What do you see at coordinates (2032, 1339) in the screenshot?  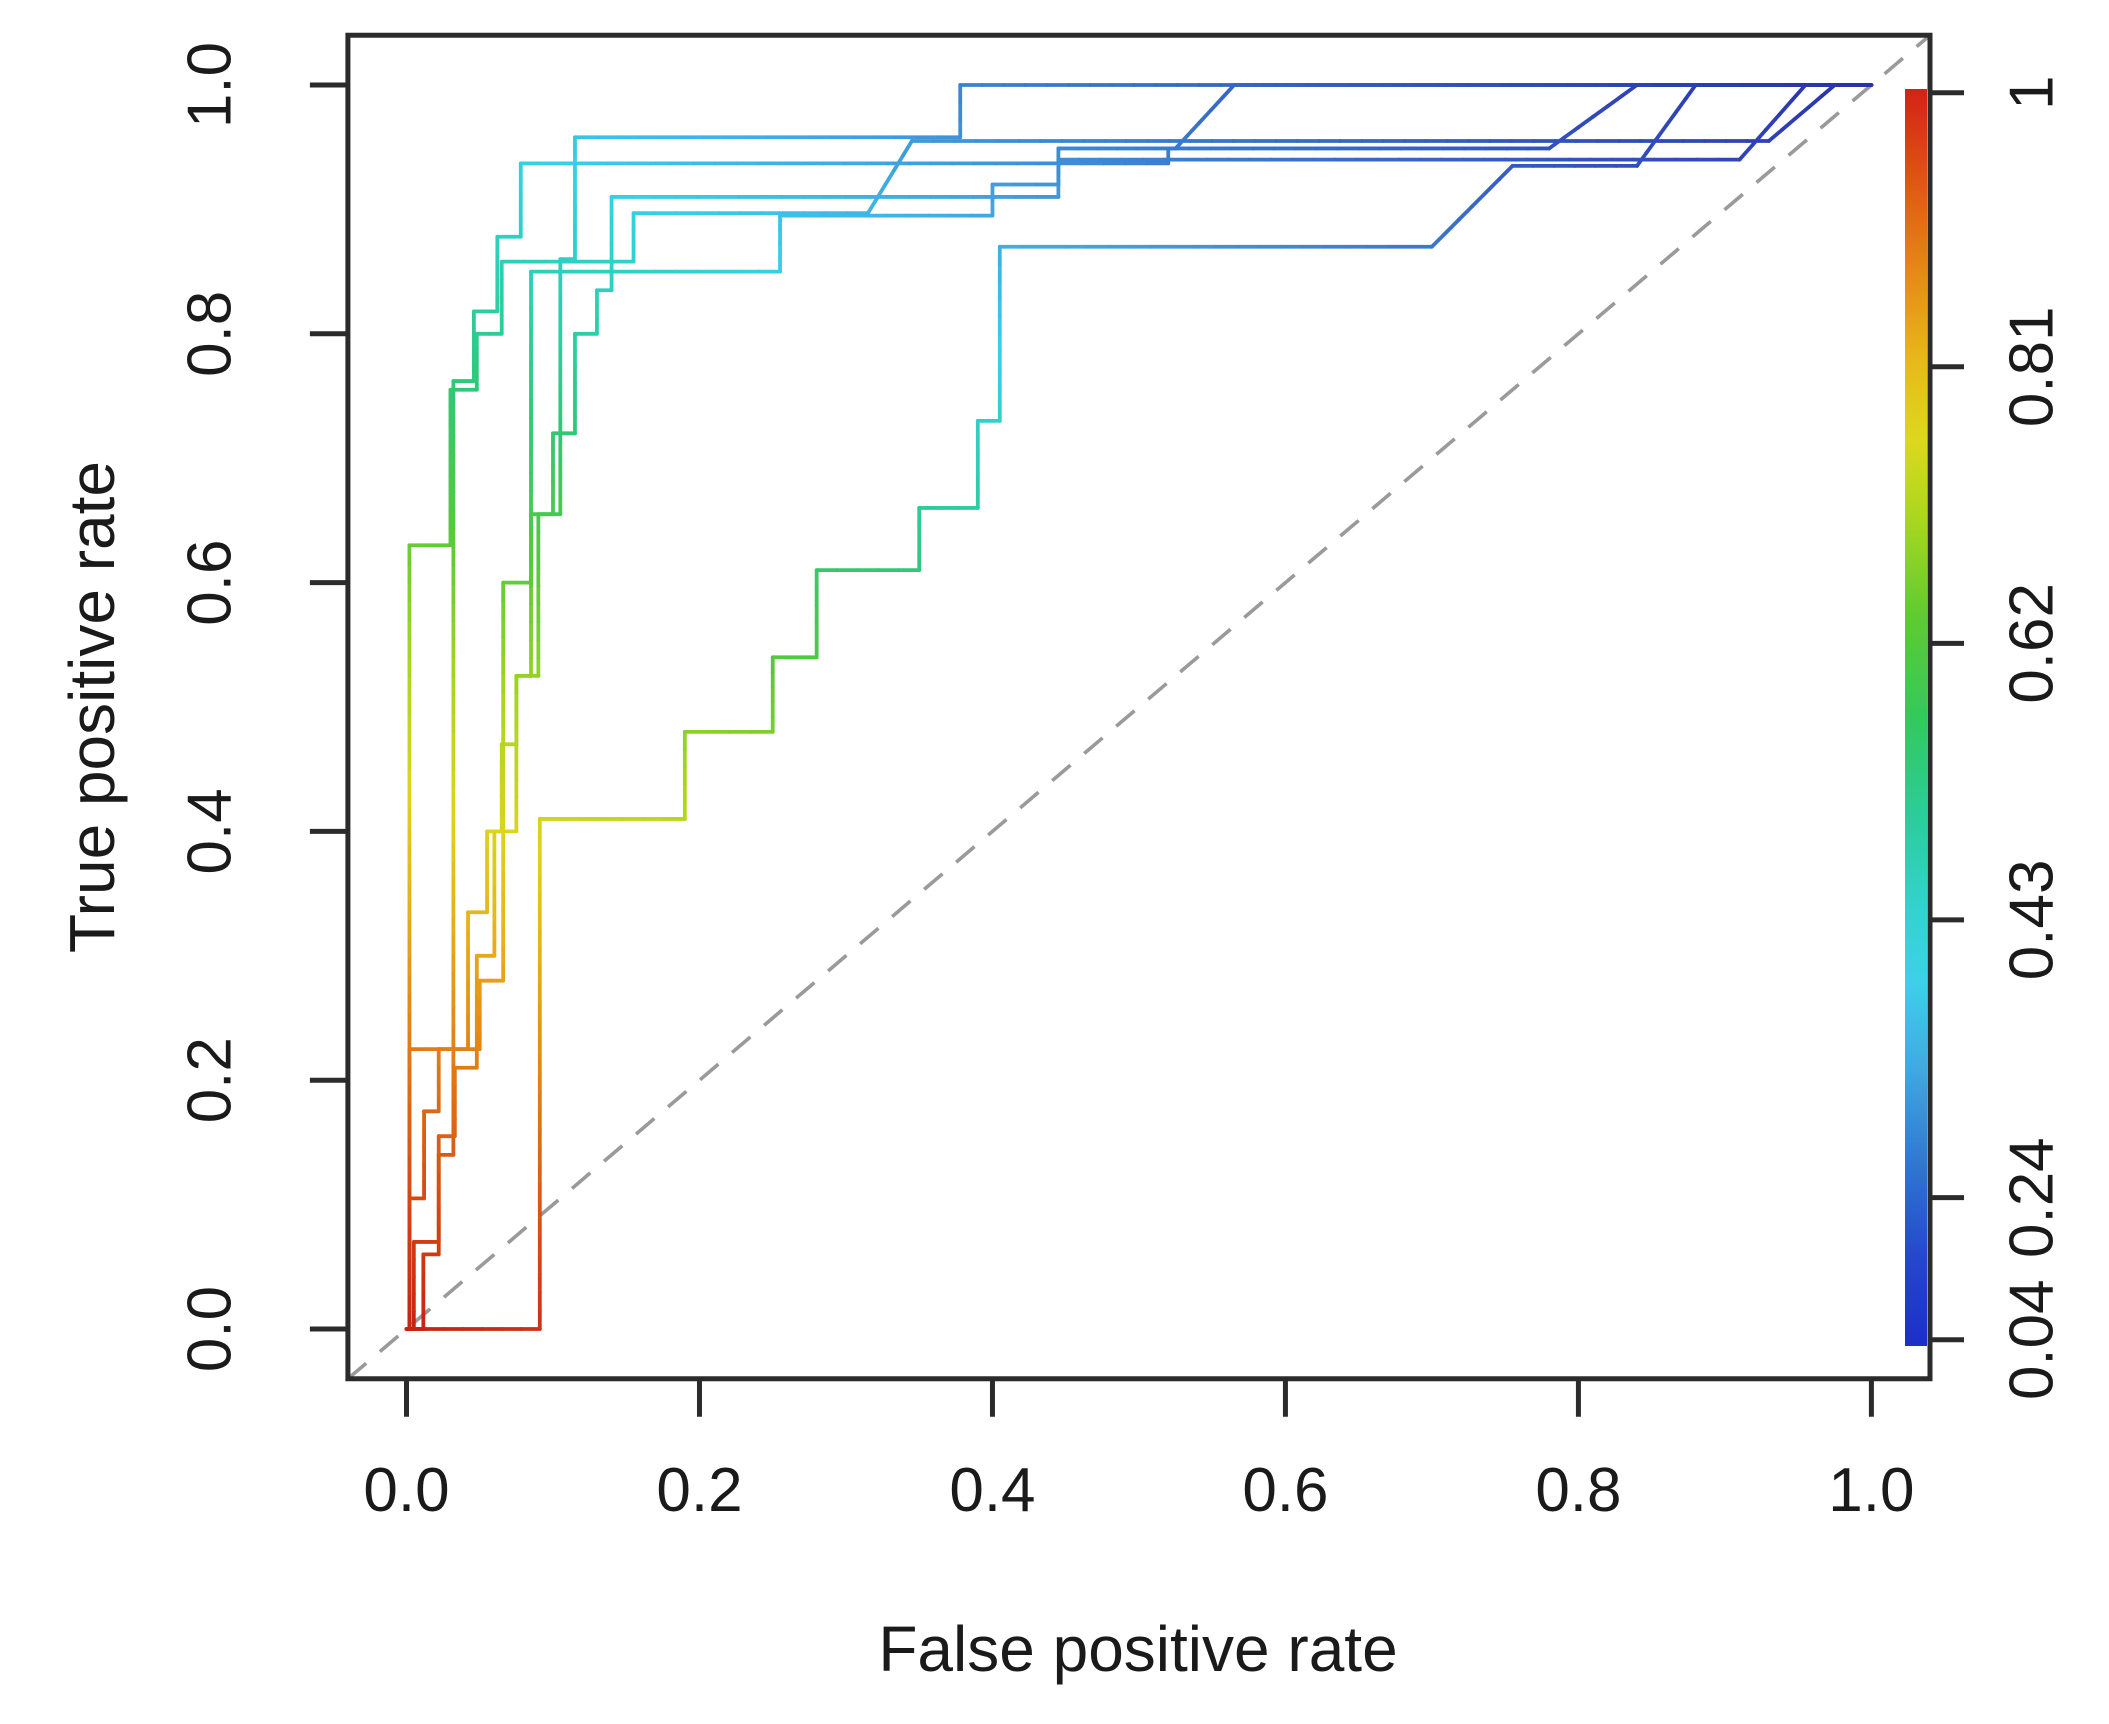 I see `colorbar-tick-label: 0.04` at bounding box center [2032, 1339].